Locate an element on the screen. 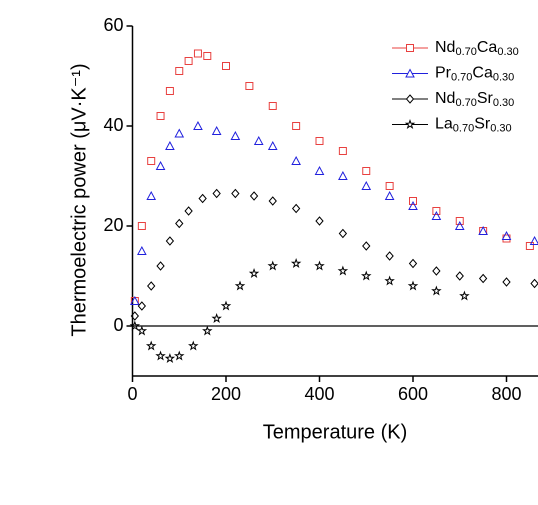 This screenshot has width=538, height=505. x-axis-title: Temperature (K) is located at coordinates (335, 432).